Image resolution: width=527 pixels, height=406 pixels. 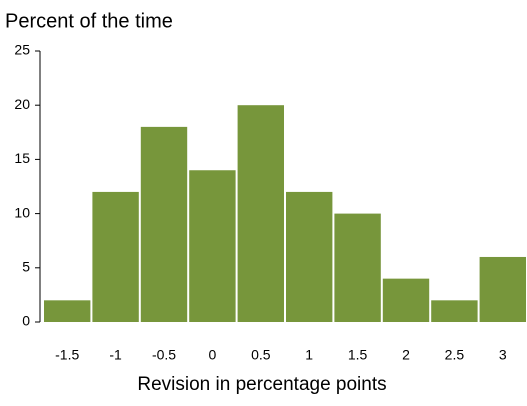 I want to click on x-tick-label: 0.5, so click(x=261, y=355).